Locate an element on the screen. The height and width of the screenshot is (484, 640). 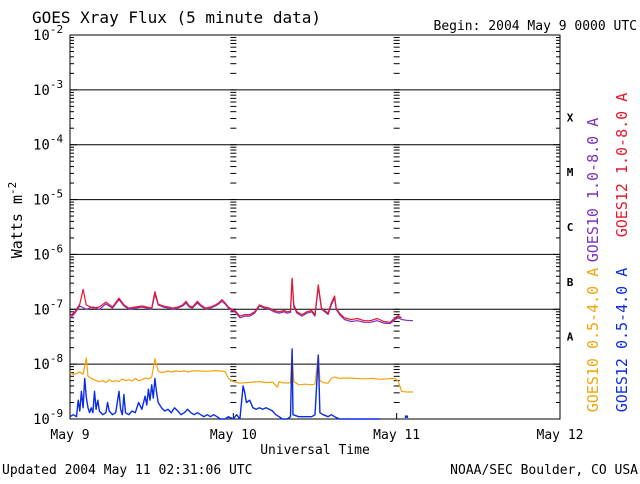
x-tick-labels: May 9 May 10 May 11 May 12 is located at coordinates (316, 435).